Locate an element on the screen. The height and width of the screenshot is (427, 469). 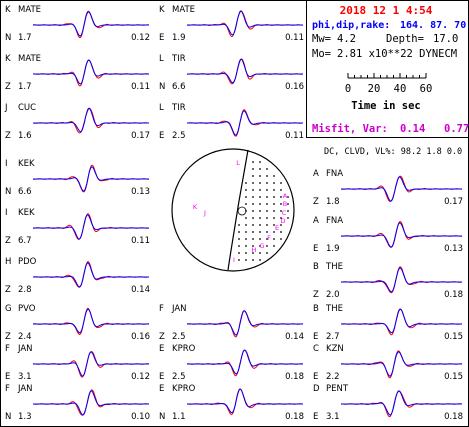
time-tick-0: 0 is located at coordinates (348, 89).